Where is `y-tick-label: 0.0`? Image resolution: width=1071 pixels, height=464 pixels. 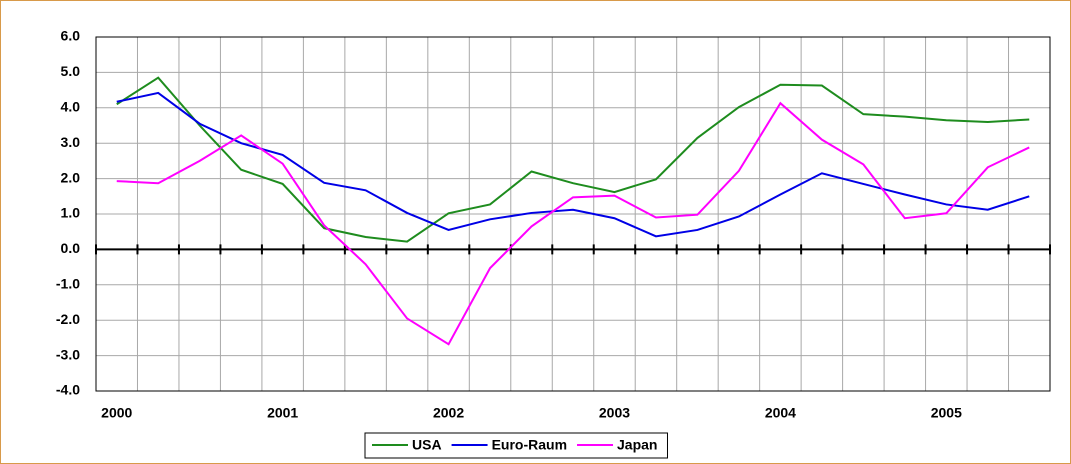 y-tick-label: 0.0 is located at coordinates (71, 248).